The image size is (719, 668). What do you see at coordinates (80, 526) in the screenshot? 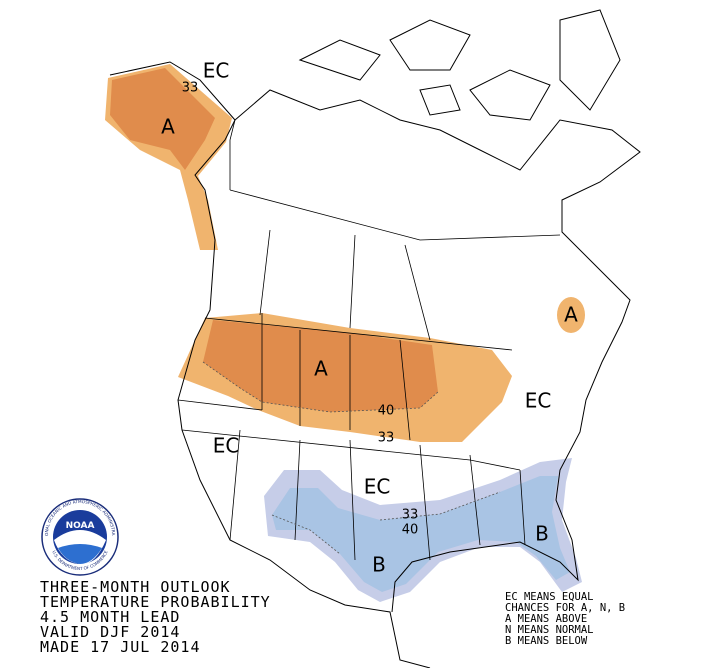
I see `logo-name: NOAA` at bounding box center [80, 526].